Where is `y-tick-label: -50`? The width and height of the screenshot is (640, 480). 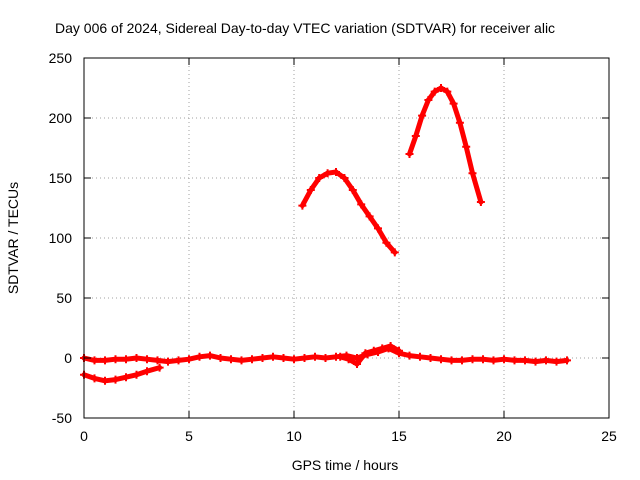
y-tick-label: -50 is located at coordinates (62, 418).